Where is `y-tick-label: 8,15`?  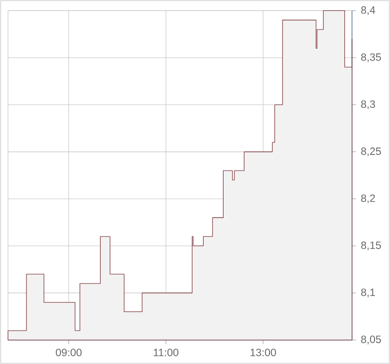
y-tick-label: 8,15 is located at coordinates (371, 246).